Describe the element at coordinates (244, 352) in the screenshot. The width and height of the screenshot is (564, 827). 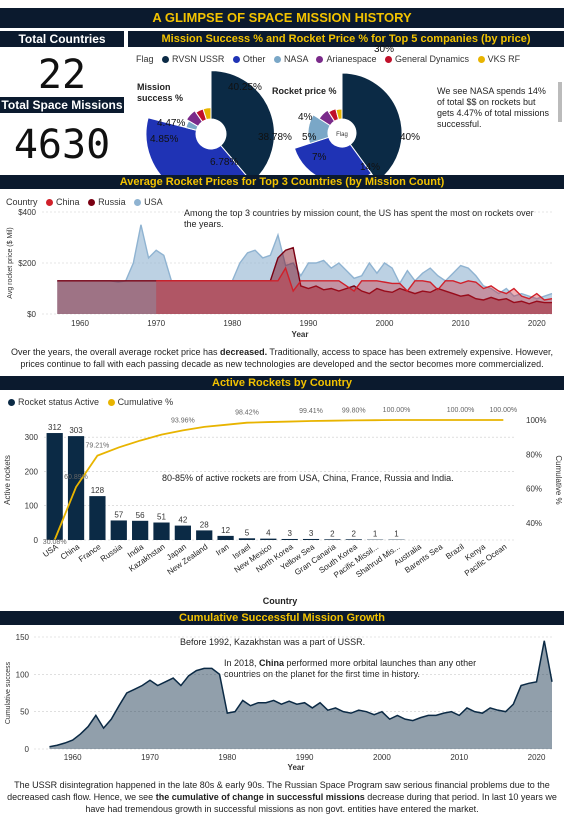
I see `price-caption-bold: decreased.` at that location.